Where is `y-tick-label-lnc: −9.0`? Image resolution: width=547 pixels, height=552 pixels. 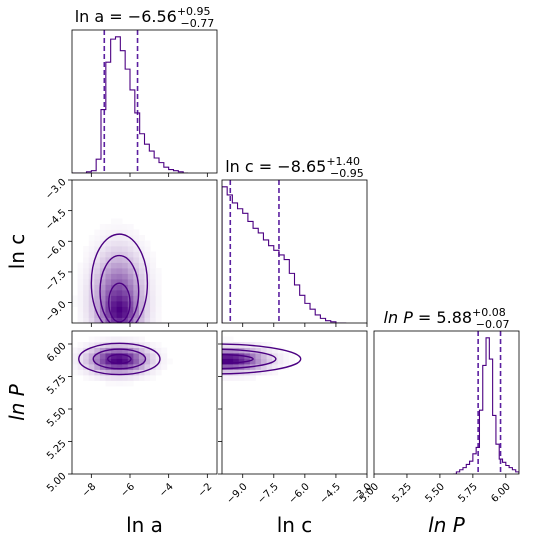
y-tick-label-lnc: −9.0 is located at coordinates (56, 311).